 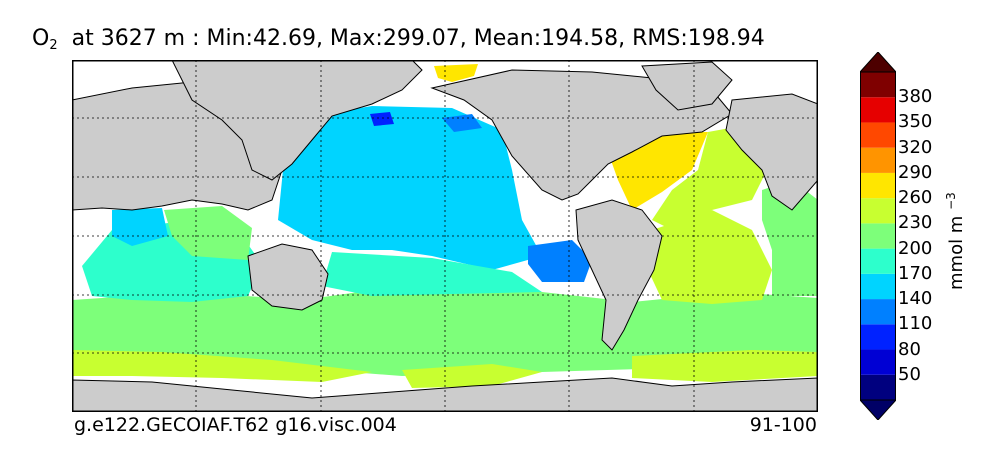 I want to click on colorbar-under-arrow, so click(x=878, y=409).